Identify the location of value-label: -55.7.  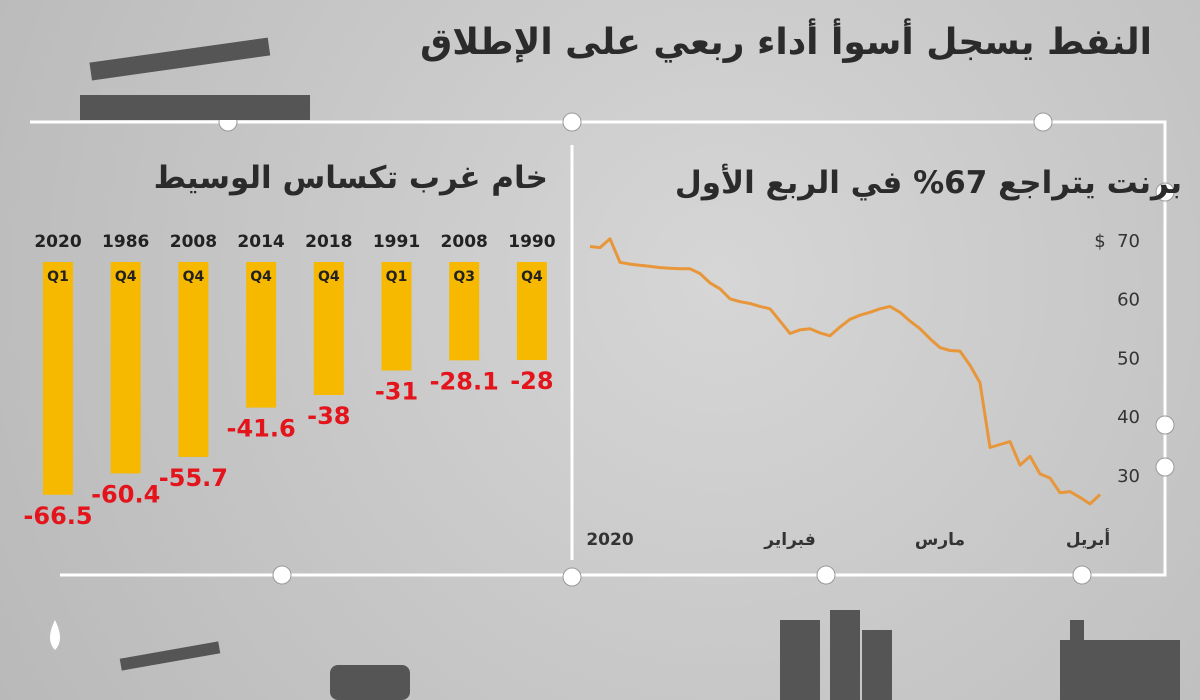
(193, 478).